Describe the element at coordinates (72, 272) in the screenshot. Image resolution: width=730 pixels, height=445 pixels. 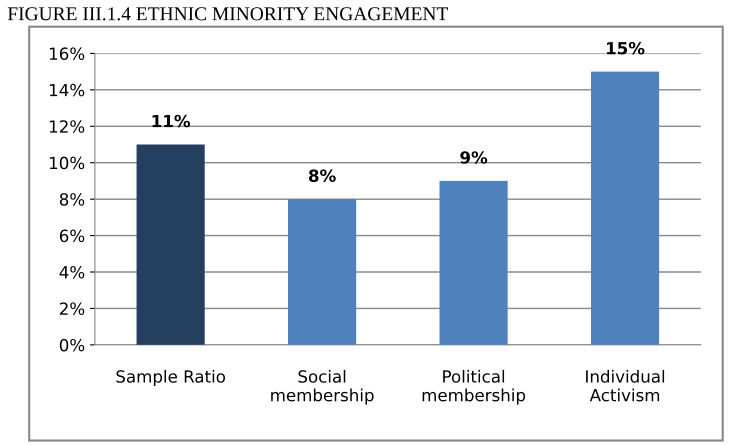
I see `y-tick-label: 4%` at that location.